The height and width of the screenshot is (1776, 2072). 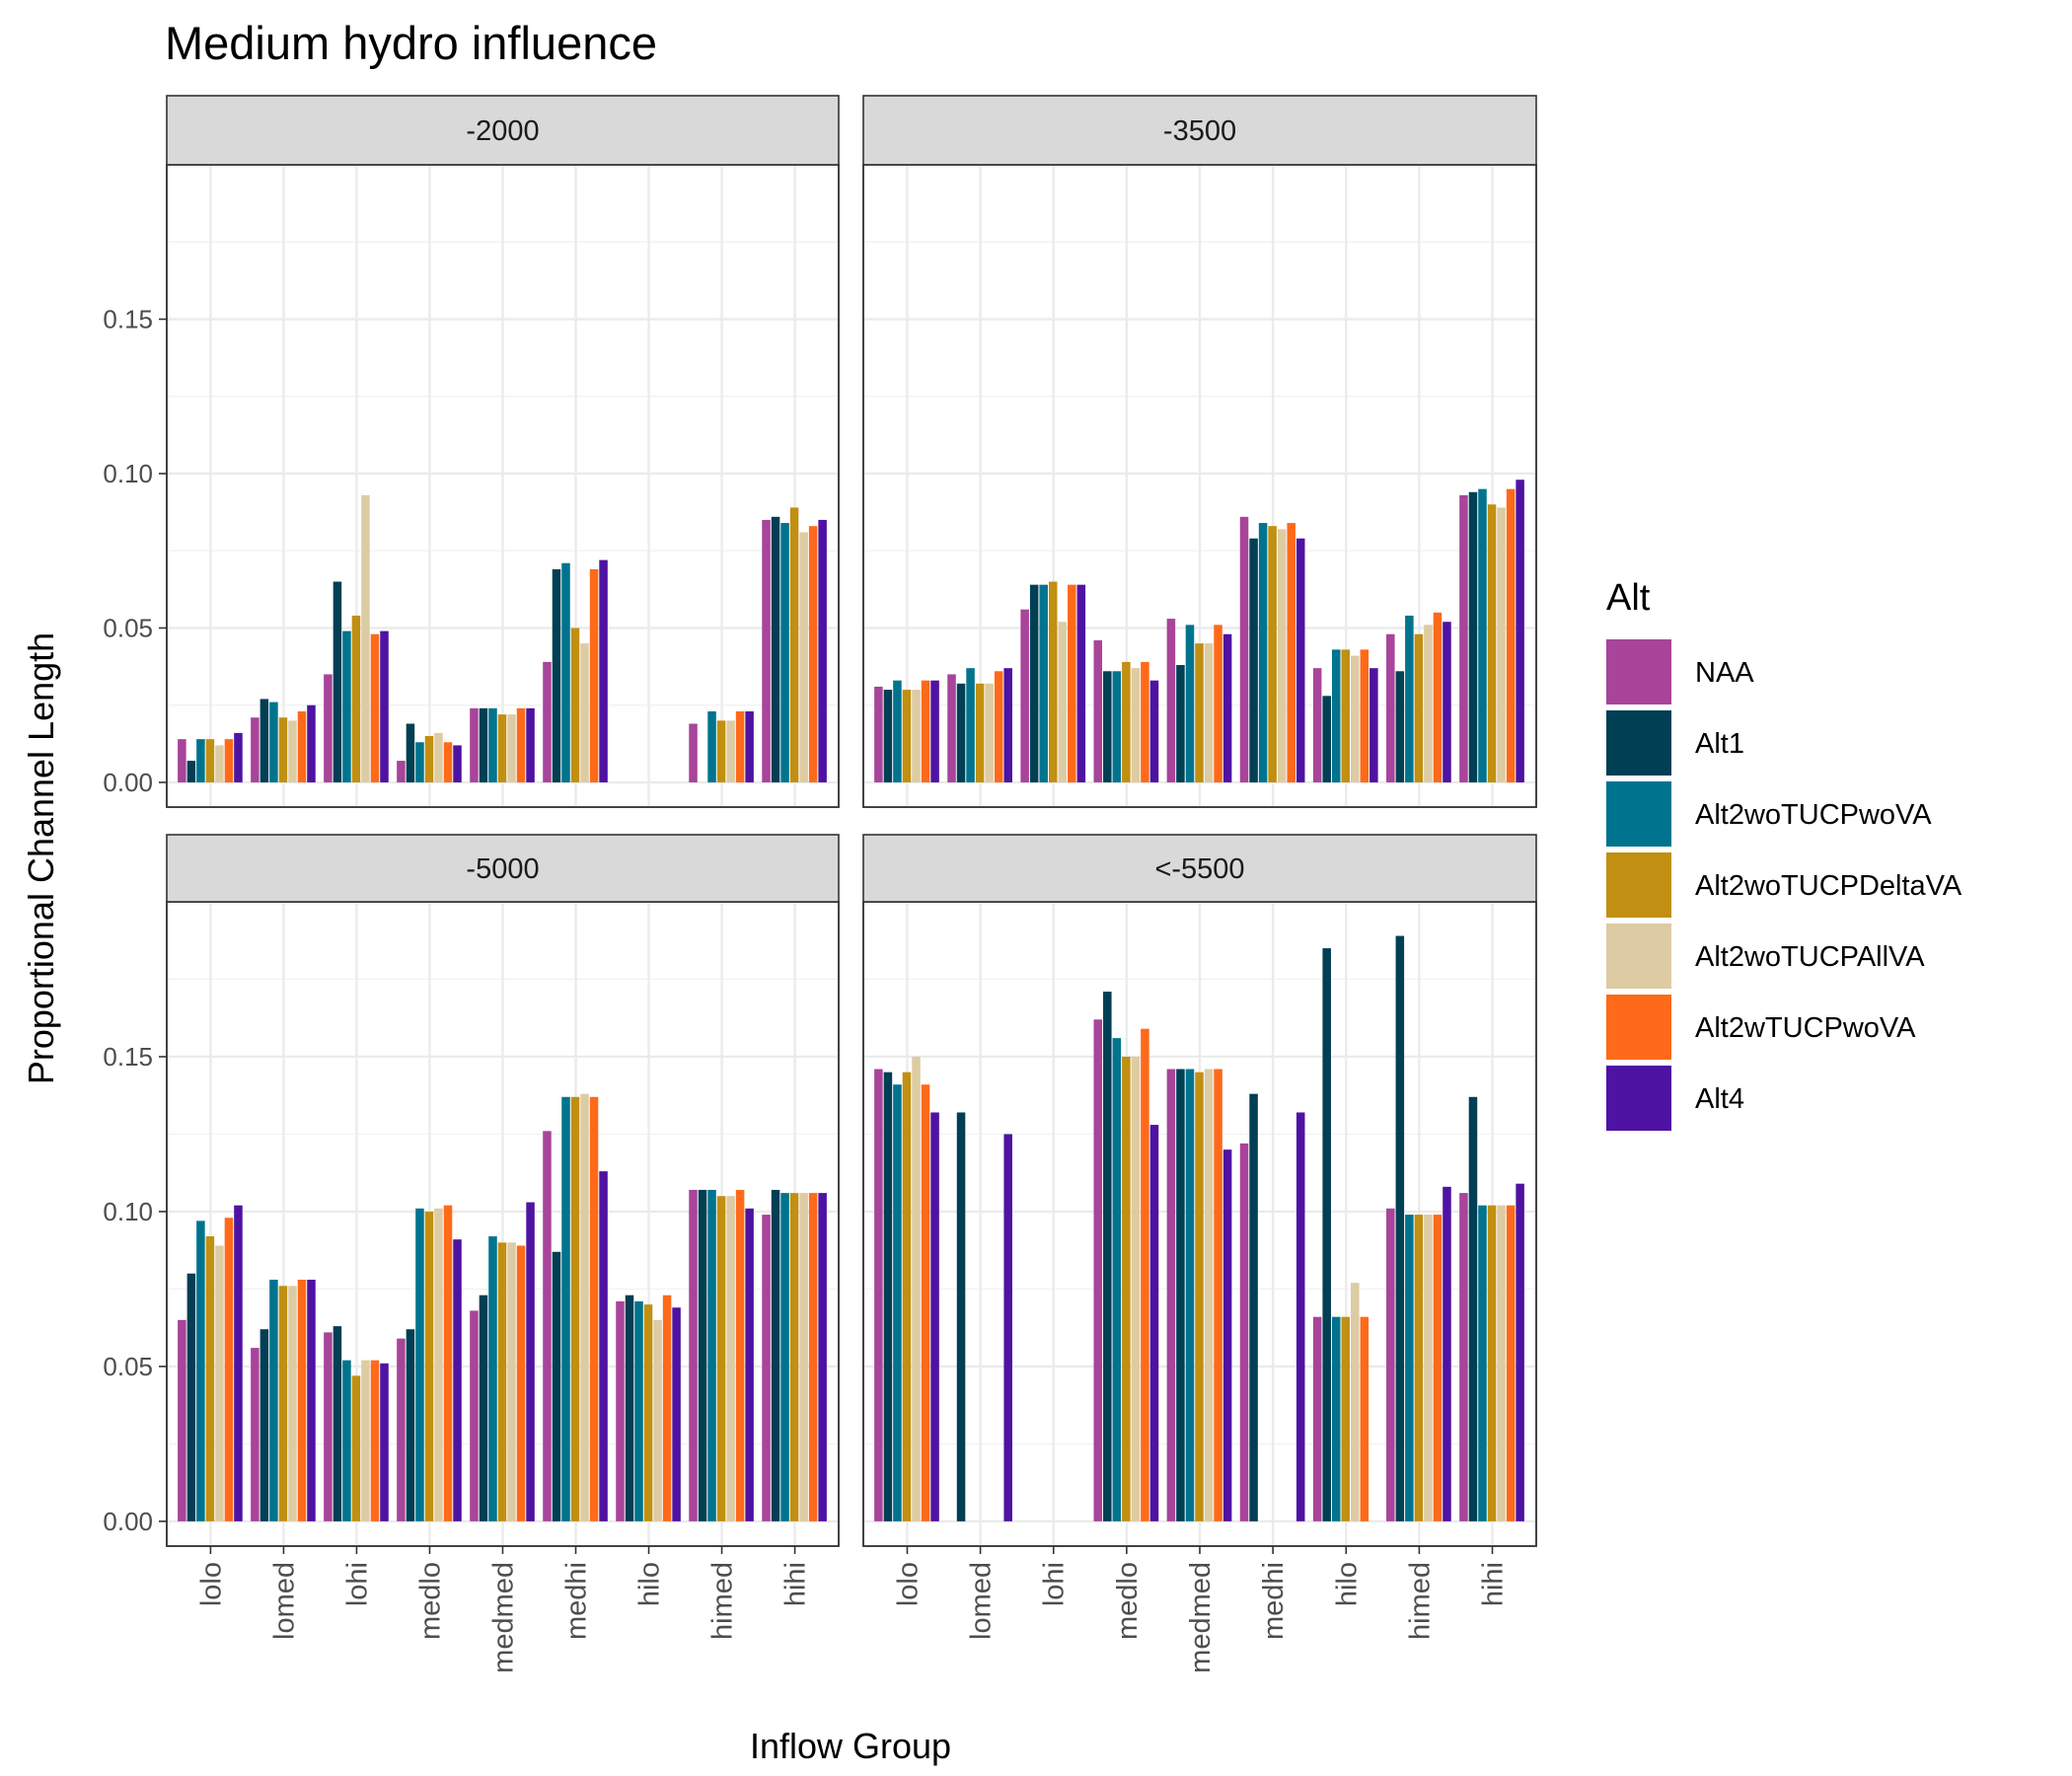 What do you see at coordinates (1806, 1028) in the screenshot?
I see `legend-label: Alt2wTUCPwoVA` at bounding box center [1806, 1028].